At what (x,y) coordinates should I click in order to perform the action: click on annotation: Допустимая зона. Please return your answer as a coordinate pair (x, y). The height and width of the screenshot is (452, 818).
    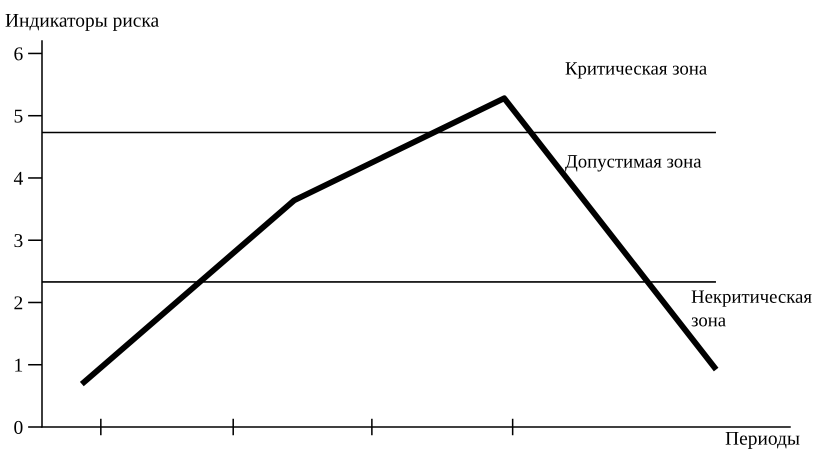
    Looking at the image, I should click on (633, 163).